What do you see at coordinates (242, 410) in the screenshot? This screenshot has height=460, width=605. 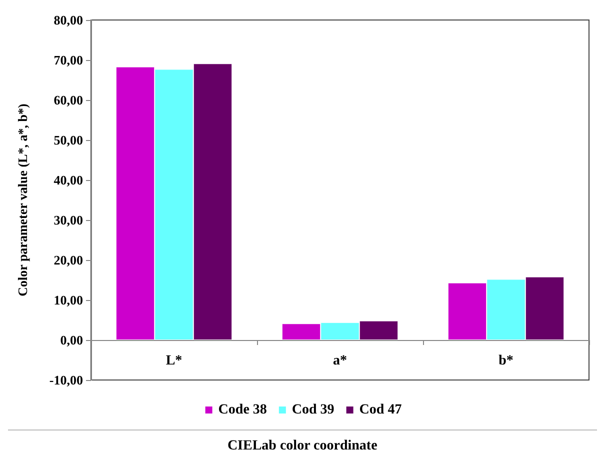 I see `legend-label: Code 38` at bounding box center [242, 410].